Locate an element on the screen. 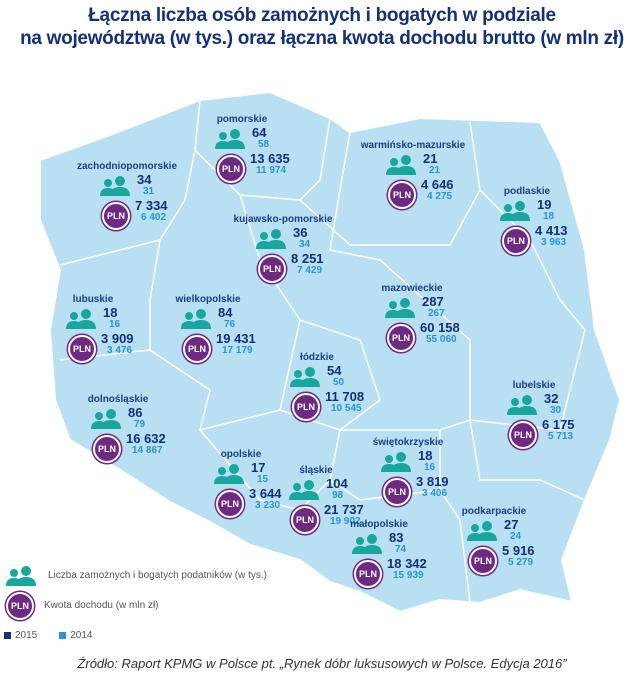 This screenshot has width=644, height=676. region-9: lubelskie 32 30 PLN 6 175 5 713 is located at coordinates (534, 414).